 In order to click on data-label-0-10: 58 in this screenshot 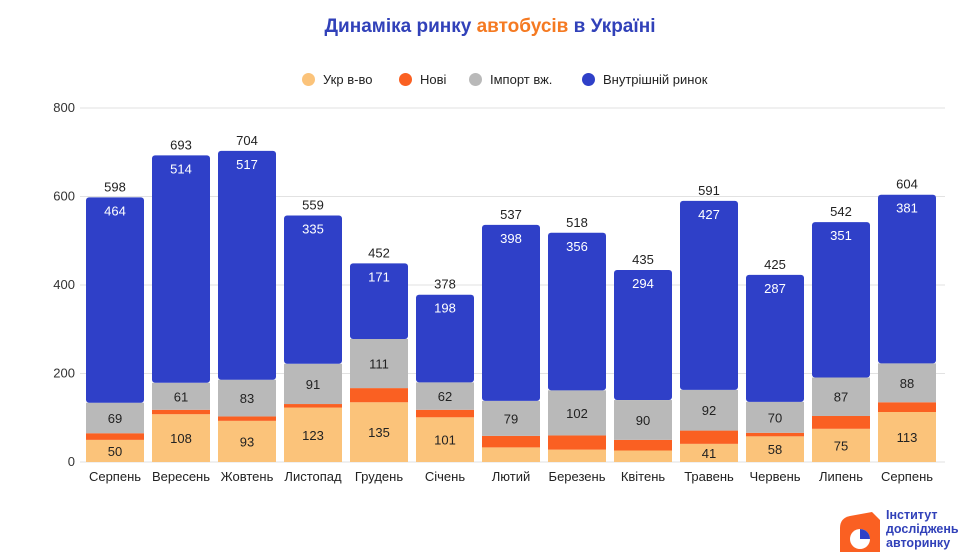, I will do `click(775, 449)`.